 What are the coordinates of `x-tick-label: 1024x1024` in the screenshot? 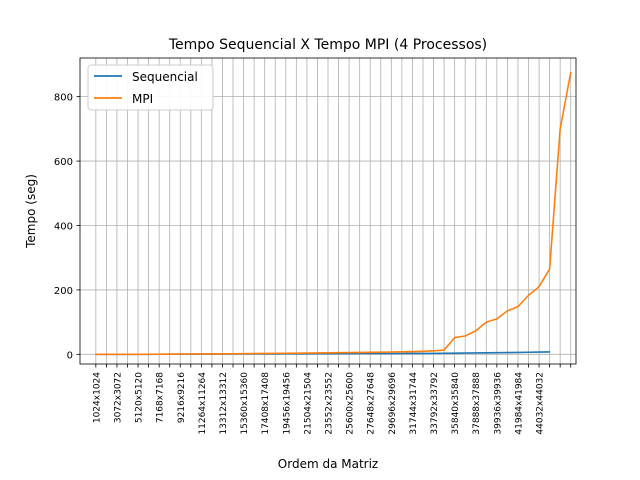 It's located at (97, 397).